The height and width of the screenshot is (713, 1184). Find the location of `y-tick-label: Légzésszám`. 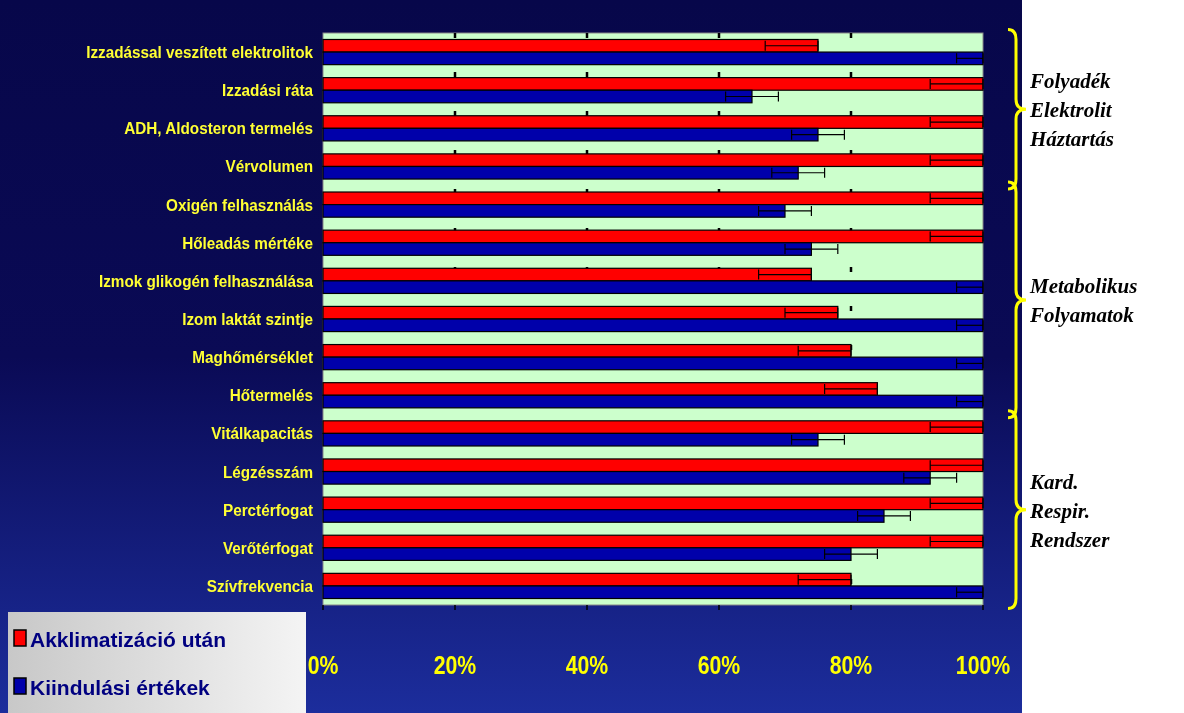

y-tick-label: Légzésszám is located at coordinates (267, 471).